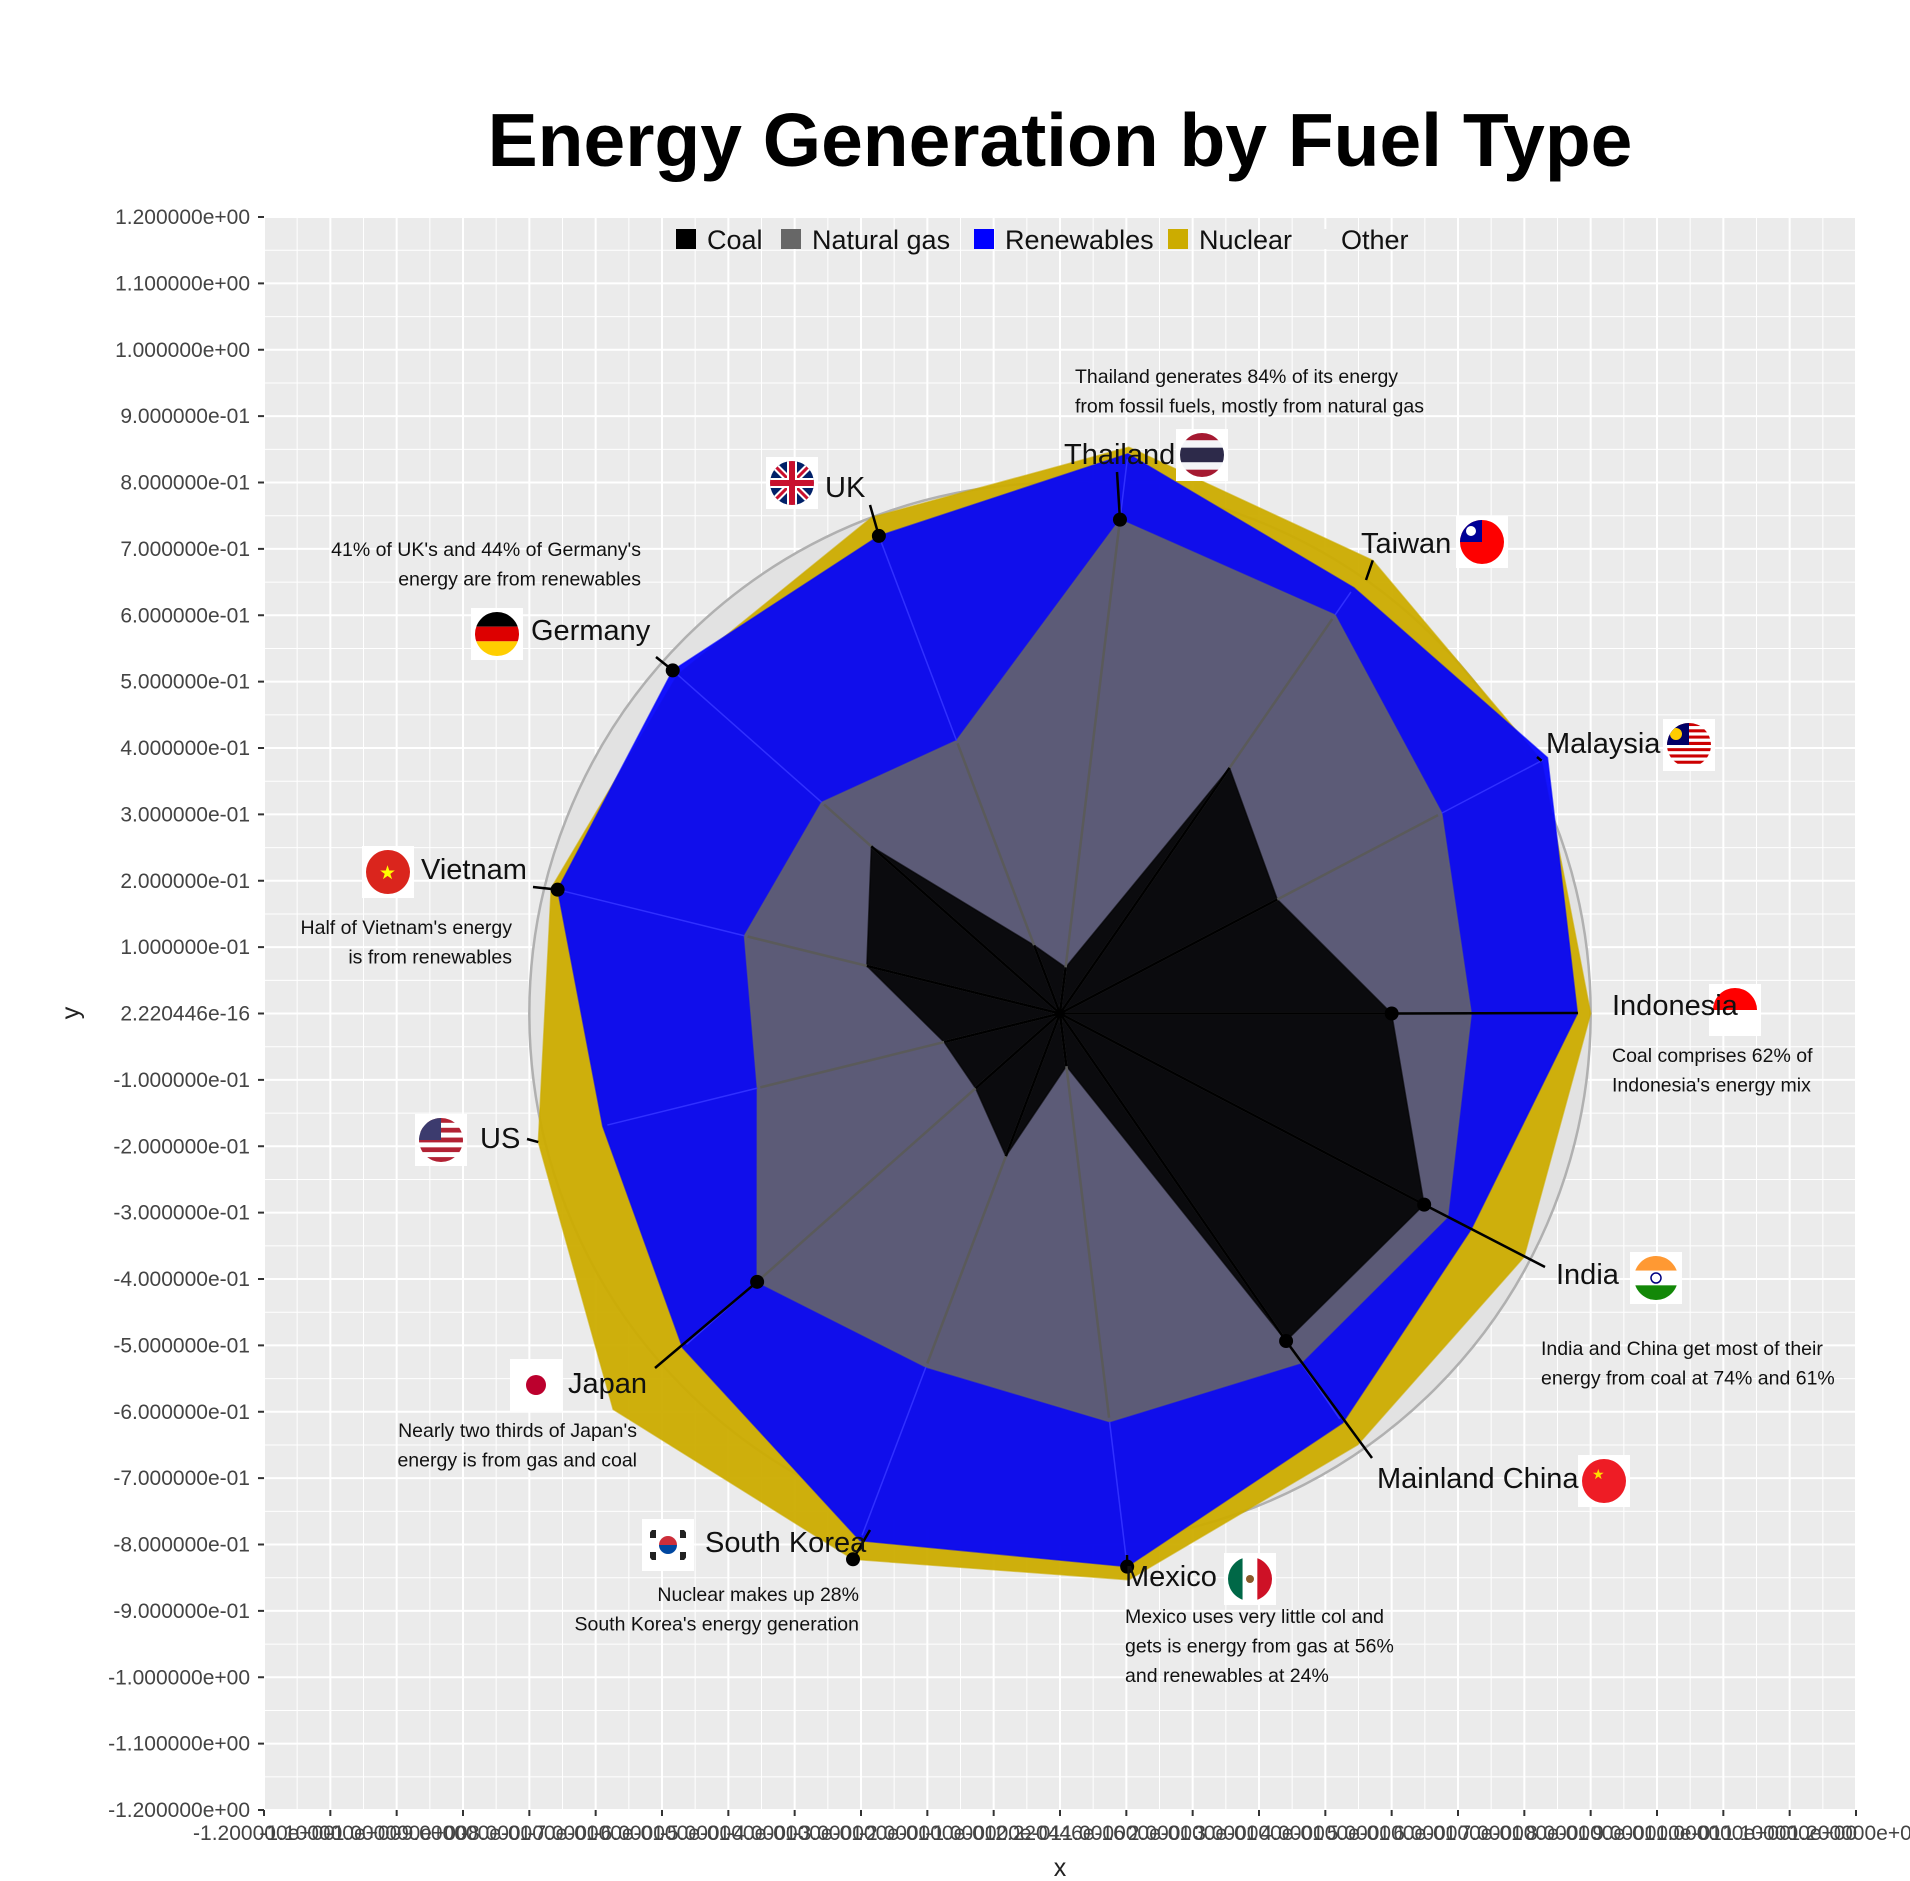 The image size is (1910, 1881). I want to click on country-label: Thailand, so click(1119, 455).